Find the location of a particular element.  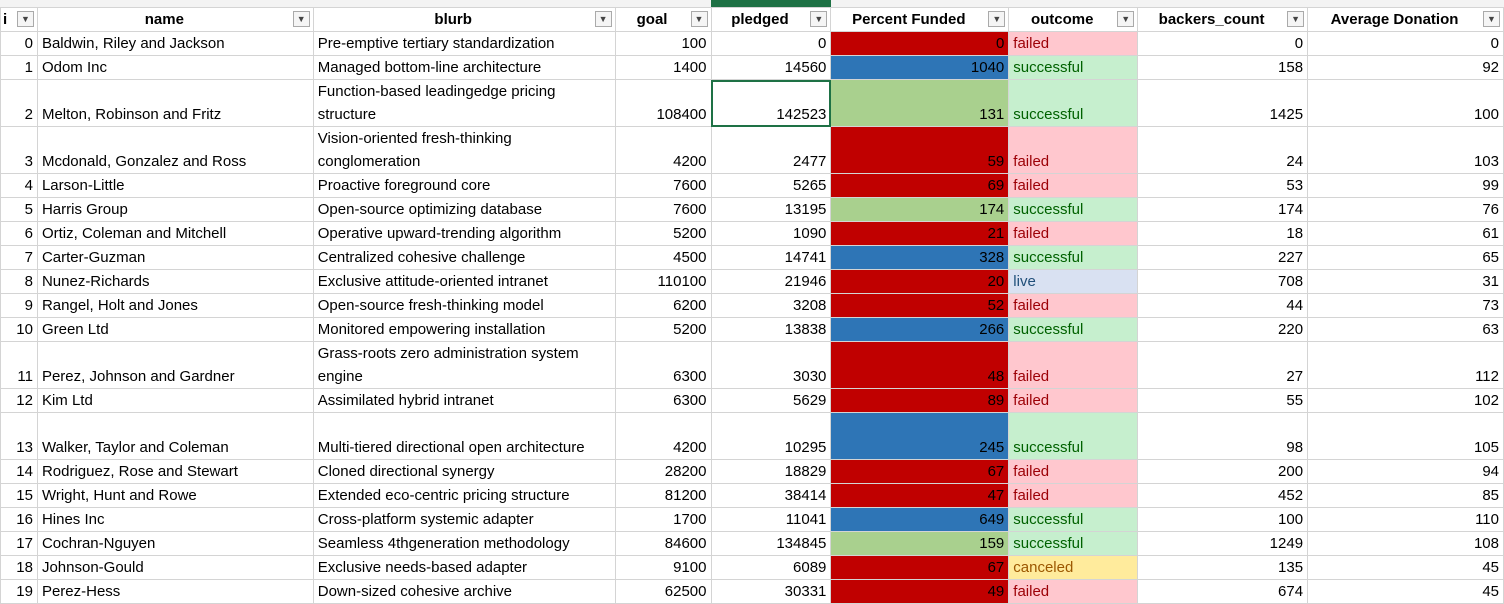

header-backers: backers_count ▼ is located at coordinates (1223, 19).